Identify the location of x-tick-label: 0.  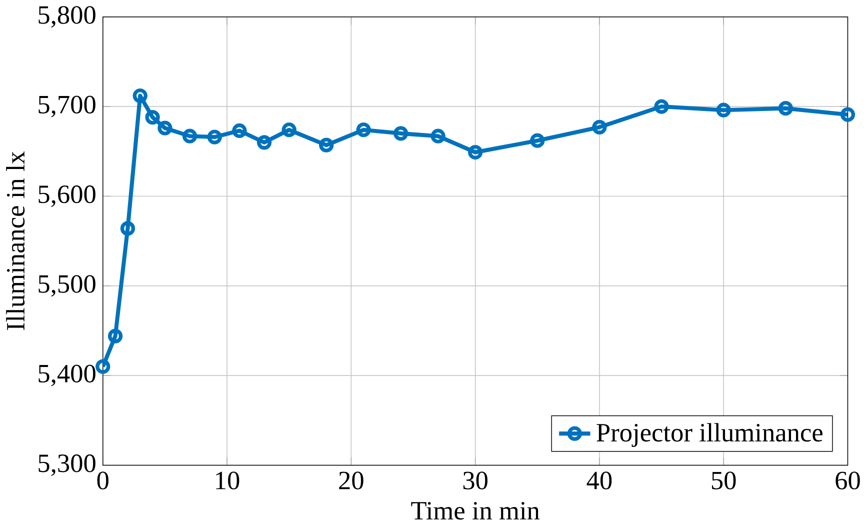
(102, 481).